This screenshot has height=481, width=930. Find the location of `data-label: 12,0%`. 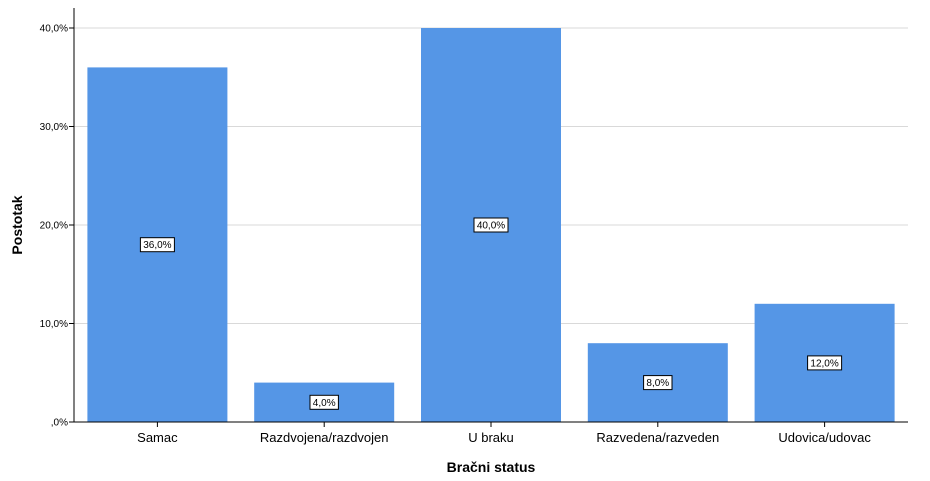

data-label: 12,0% is located at coordinates (824, 363).